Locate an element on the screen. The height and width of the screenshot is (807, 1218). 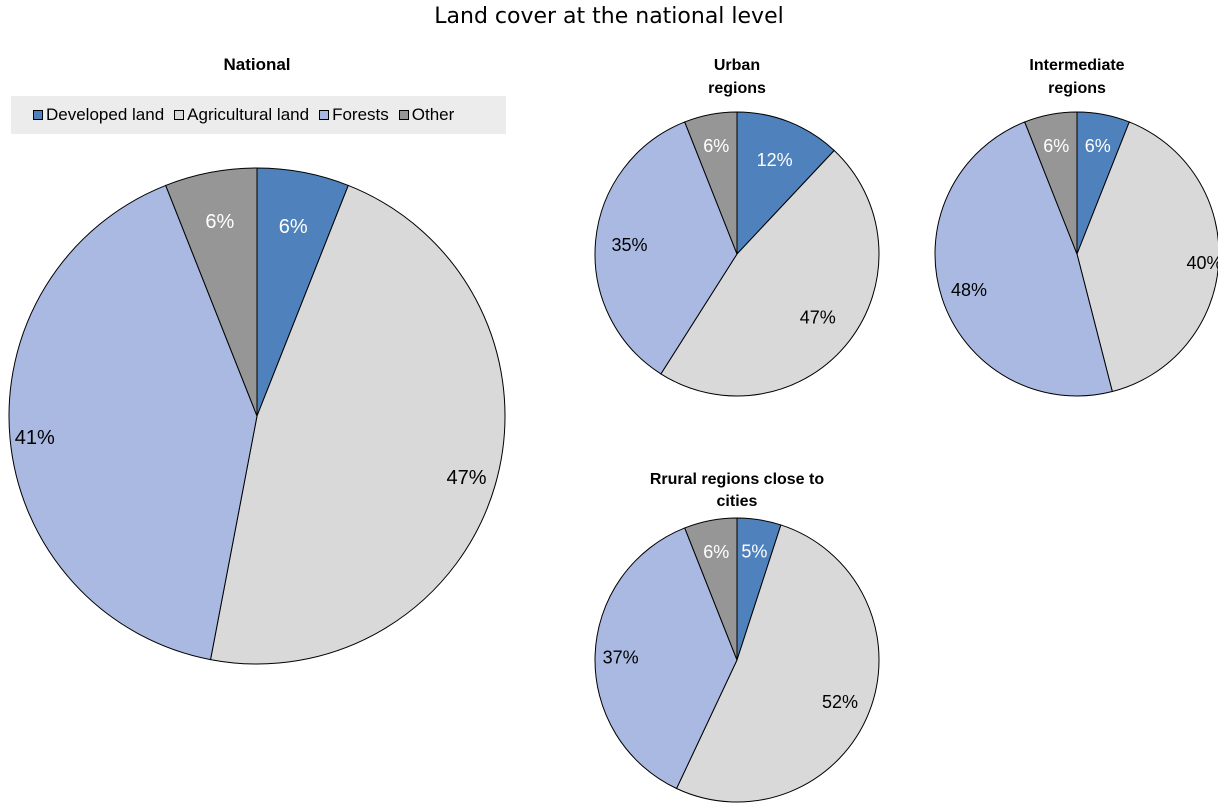
legend-item-developed-land: Developed land is located at coordinates (98, 115).